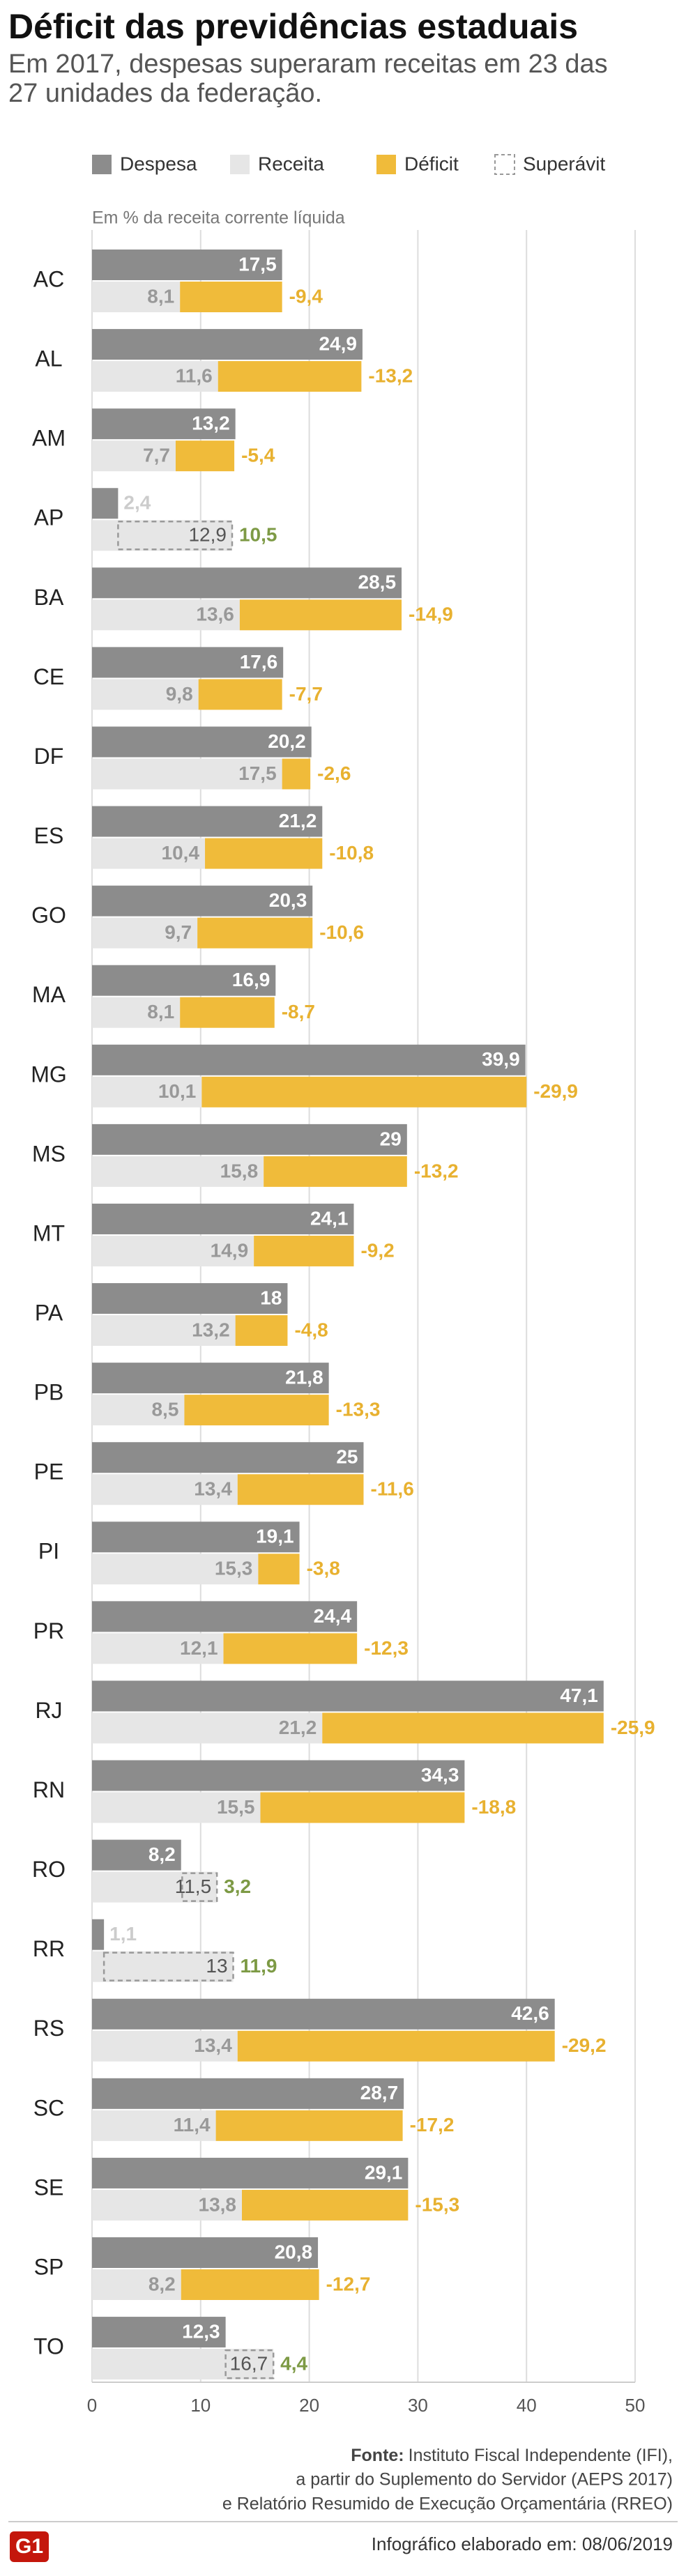 Image resolution: width=686 pixels, height=2576 pixels. What do you see at coordinates (239, 1170) in the screenshot?
I see `value-label: 15,8` at bounding box center [239, 1170].